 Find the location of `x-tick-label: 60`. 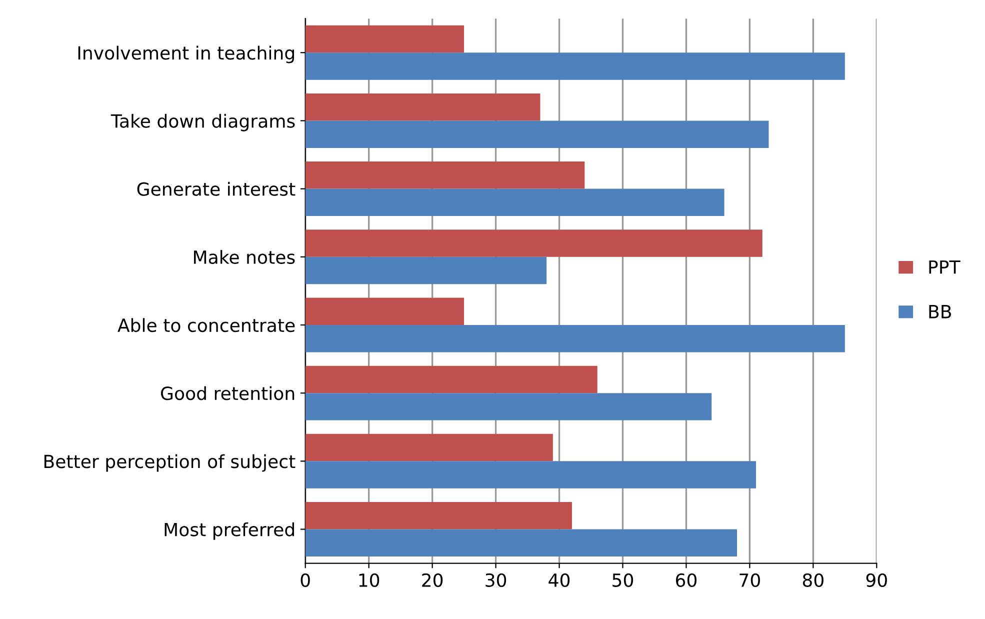

x-tick-label: 60 is located at coordinates (686, 580).